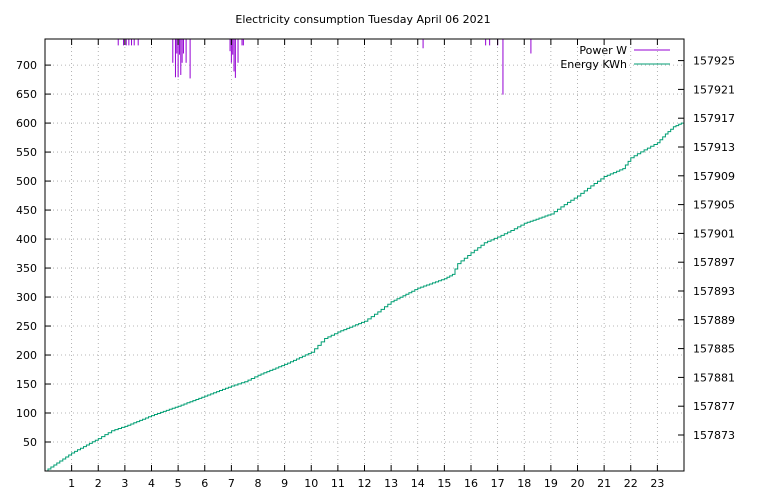 The width and height of the screenshot is (768, 500). I want to click on x-tick-label: 4, so click(151, 483).